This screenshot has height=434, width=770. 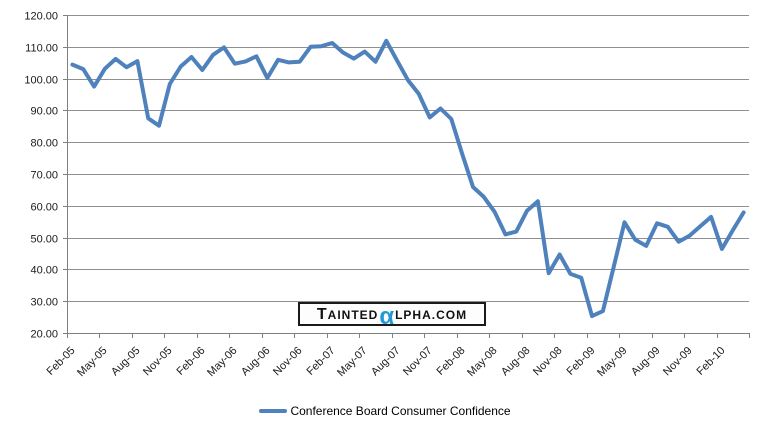 What do you see at coordinates (710, 361) in the screenshot?
I see `x-axis-label: Feb-10` at bounding box center [710, 361].